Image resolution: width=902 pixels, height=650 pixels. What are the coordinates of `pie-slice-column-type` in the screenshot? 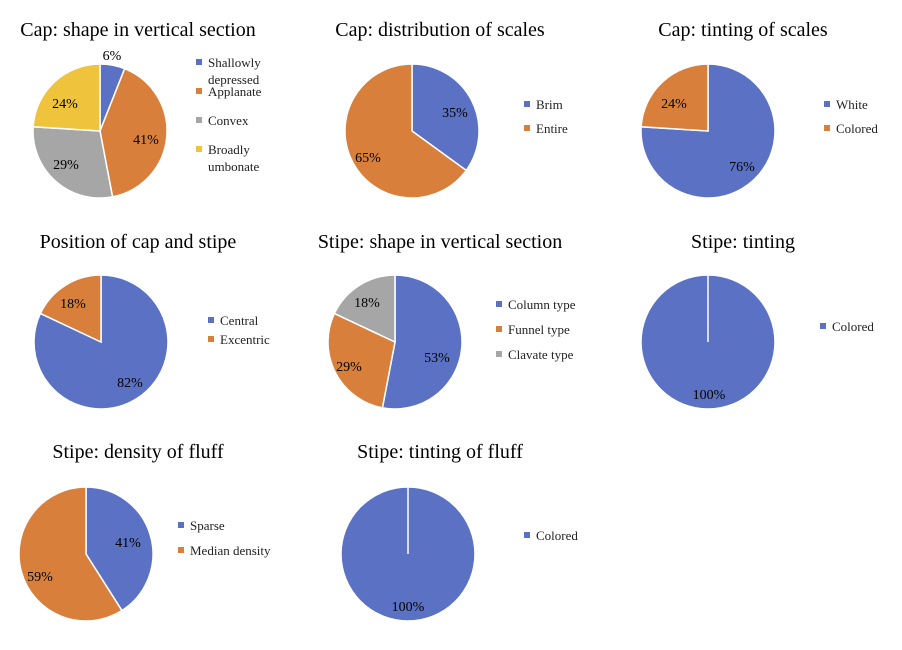 It's located at (422, 342).